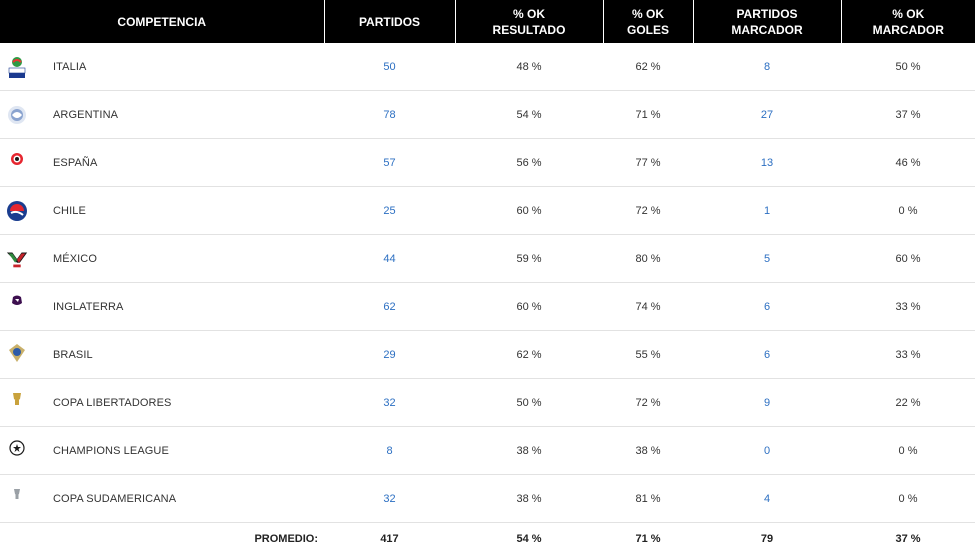 The width and height of the screenshot is (975, 555). I want to click on partidos-marcador-cell: 9, so click(767, 403).